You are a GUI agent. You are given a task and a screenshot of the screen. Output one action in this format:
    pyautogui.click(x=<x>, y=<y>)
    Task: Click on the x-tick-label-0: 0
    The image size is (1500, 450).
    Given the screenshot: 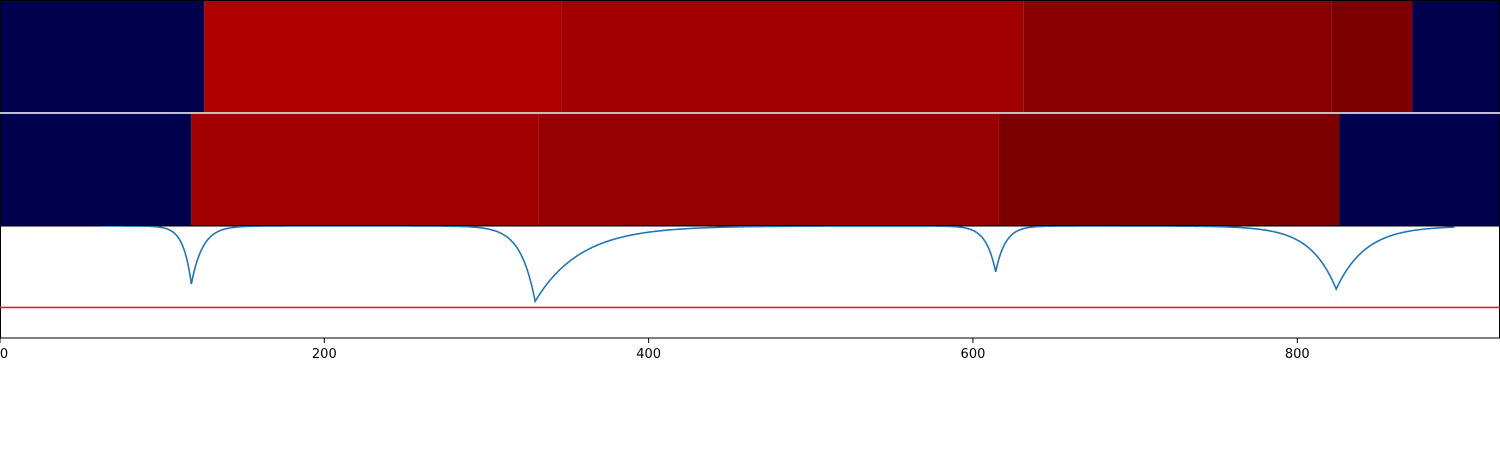 What is the action you would take?
    pyautogui.click(x=4, y=354)
    